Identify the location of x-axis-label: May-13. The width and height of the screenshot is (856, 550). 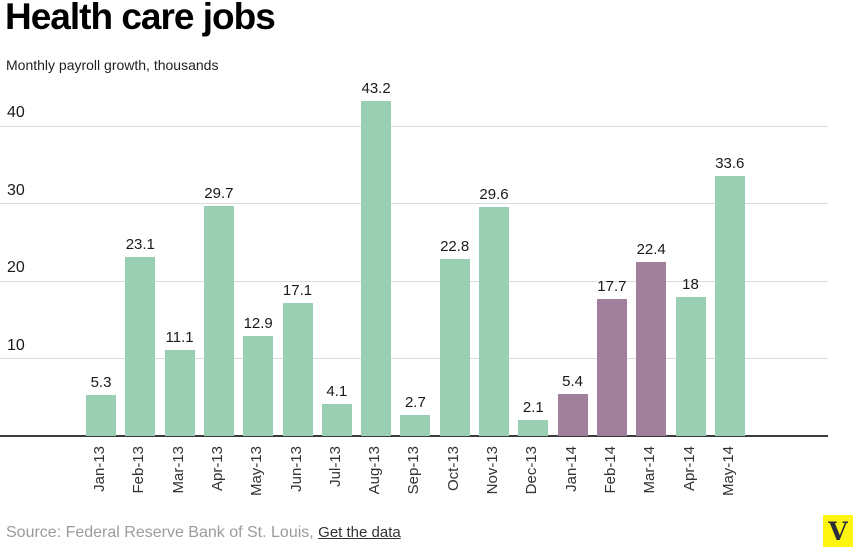
(257, 471).